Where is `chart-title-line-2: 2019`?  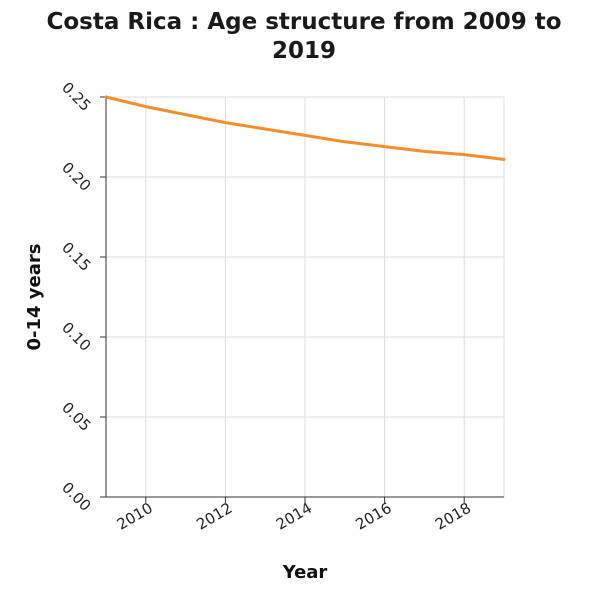 chart-title-line-2: 2019 is located at coordinates (303, 51).